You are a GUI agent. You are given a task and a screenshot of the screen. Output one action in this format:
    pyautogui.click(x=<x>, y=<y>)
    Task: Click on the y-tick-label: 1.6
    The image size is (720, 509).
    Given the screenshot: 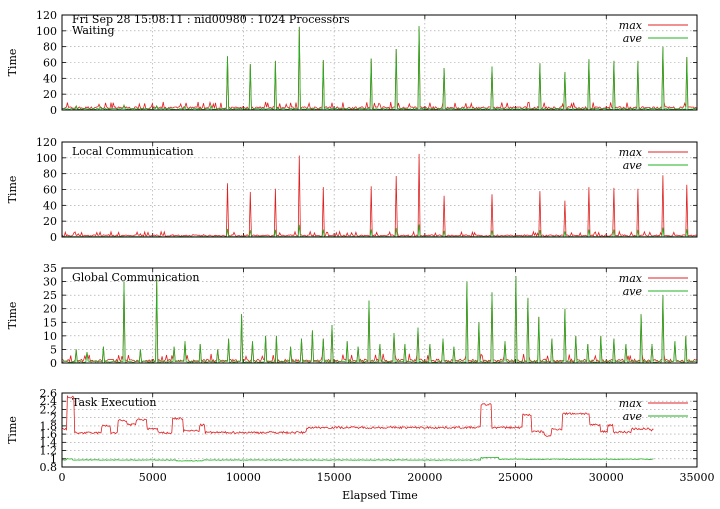 What is the action you would take?
    pyautogui.click(x=49, y=434)
    